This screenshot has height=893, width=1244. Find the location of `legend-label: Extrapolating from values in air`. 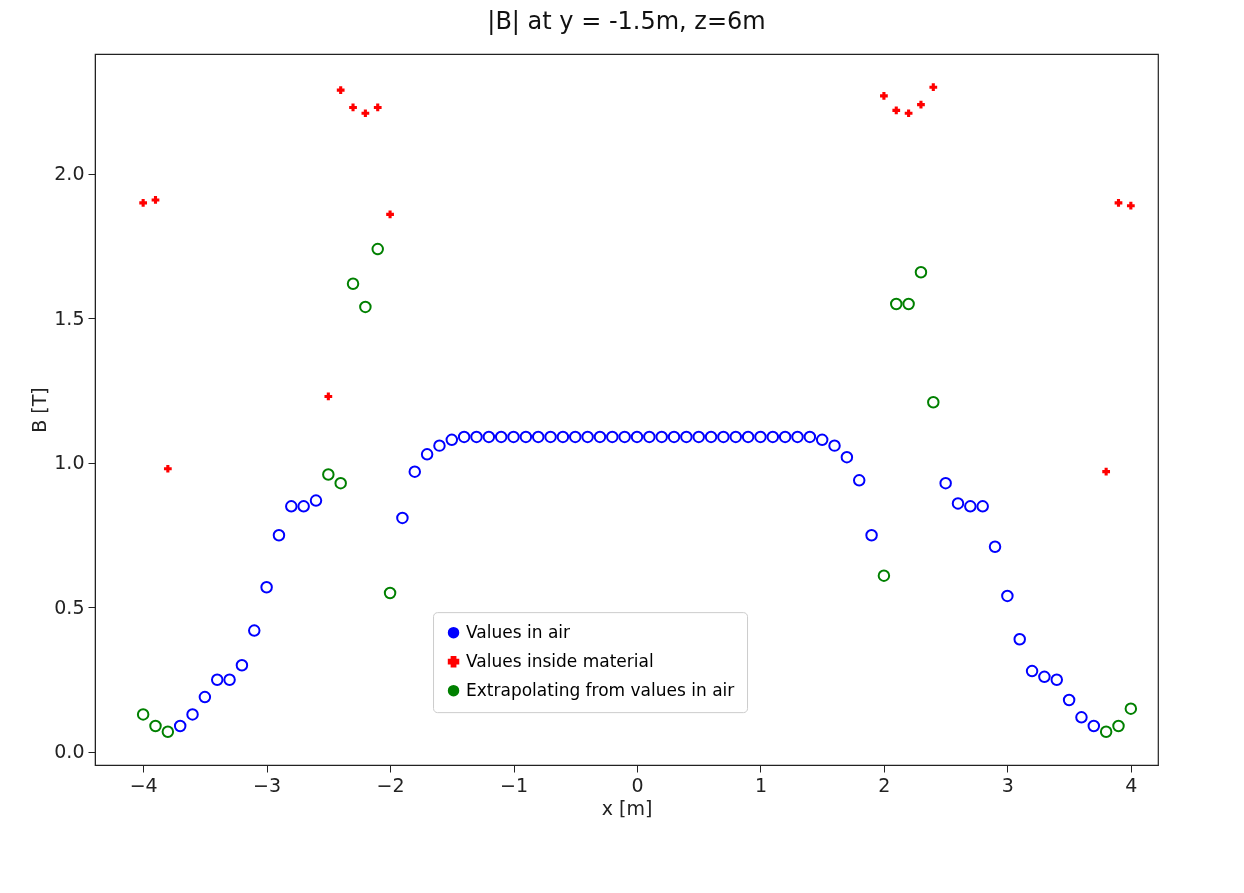

legend-label: Extrapolating from values in air is located at coordinates (600, 689).